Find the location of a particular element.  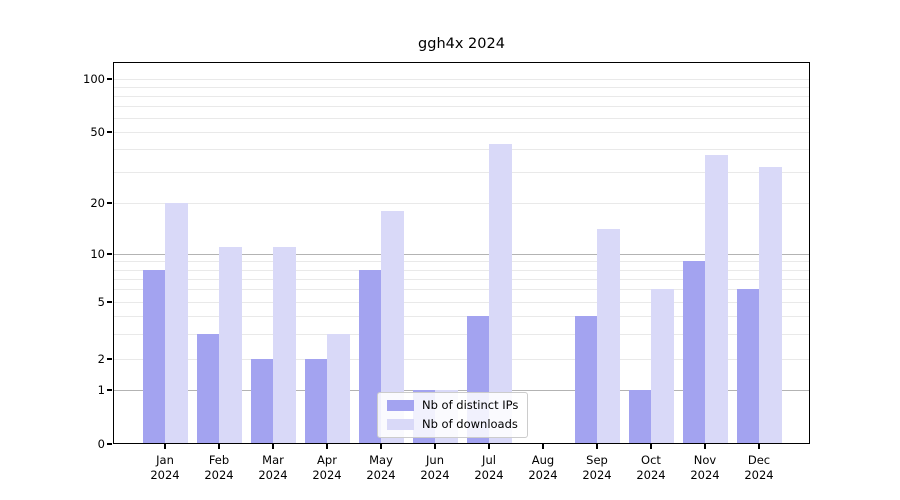

bar-ips-jan is located at coordinates (153, 356).